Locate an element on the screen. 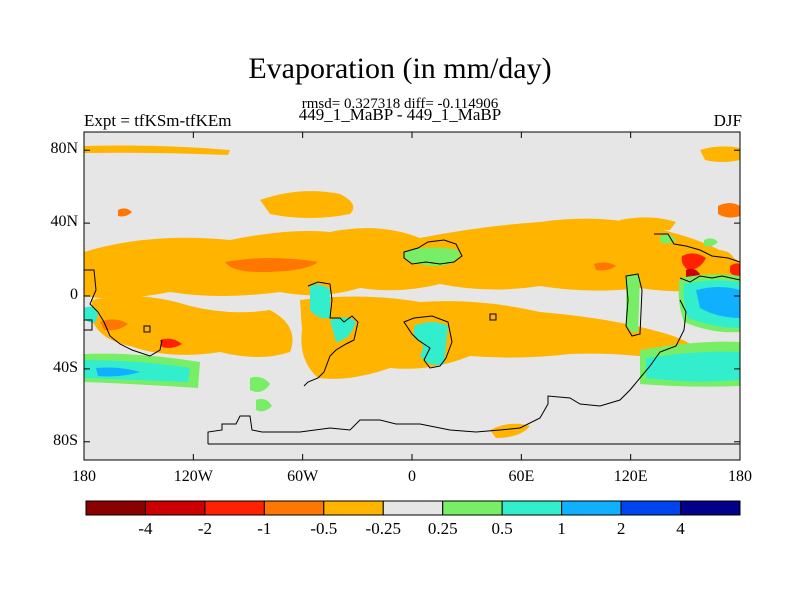 The height and width of the screenshot is (600, 800). lon-tick-label: 120W is located at coordinates (193, 476).